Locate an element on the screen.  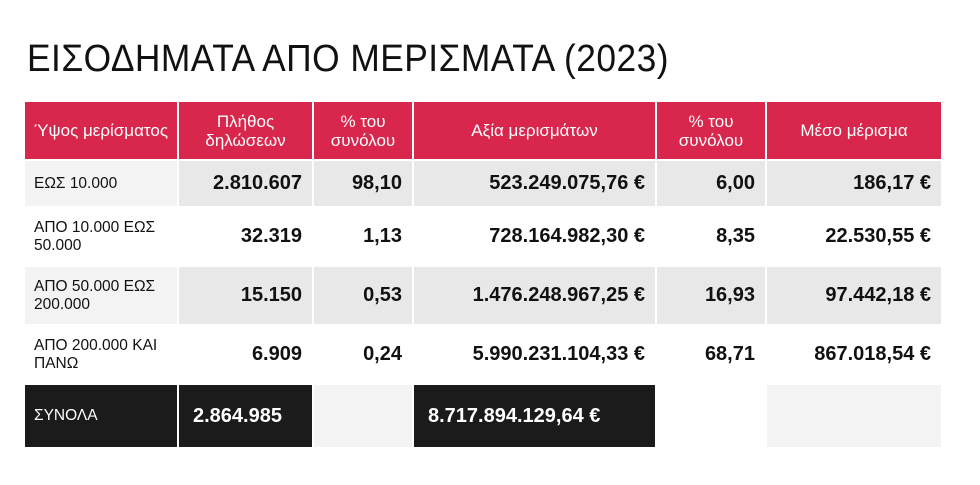
row-range: ΑΠΟ 200.000 ΚΑΙ ΠΑΝΩ is located at coordinates (101, 353).